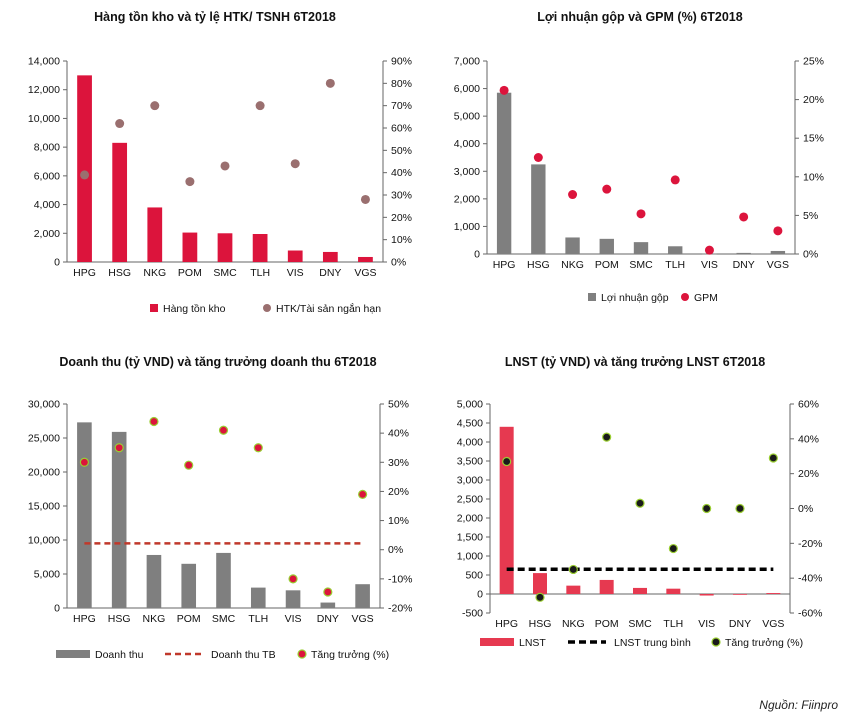 Image resolution: width=849 pixels, height=718 pixels. Describe the element at coordinates (470, 424) in the screenshot. I see `left-tick-label: 4,500` at that location.